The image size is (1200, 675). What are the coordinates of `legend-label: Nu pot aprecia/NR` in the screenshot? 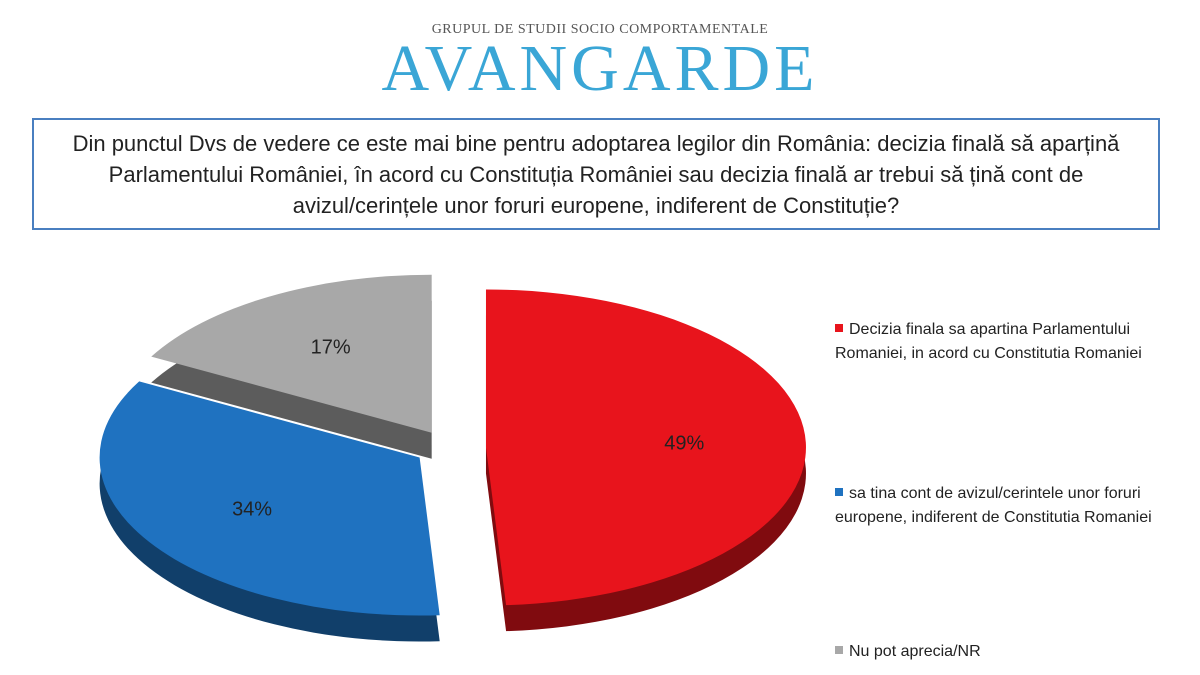 It's located at (915, 651).